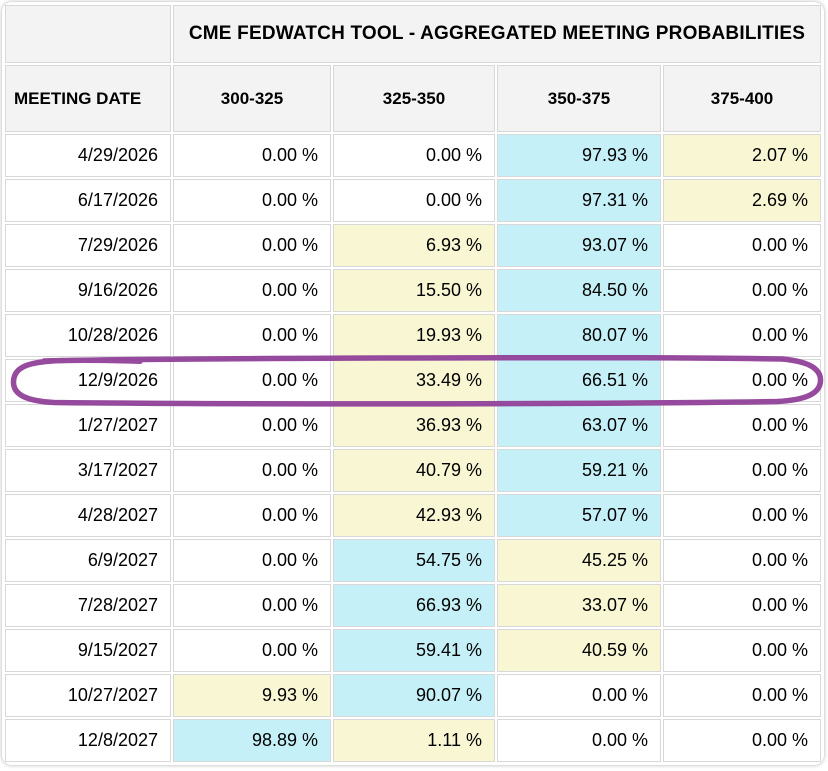  I want to click on probability-cell: 59.41 %, so click(414, 650).